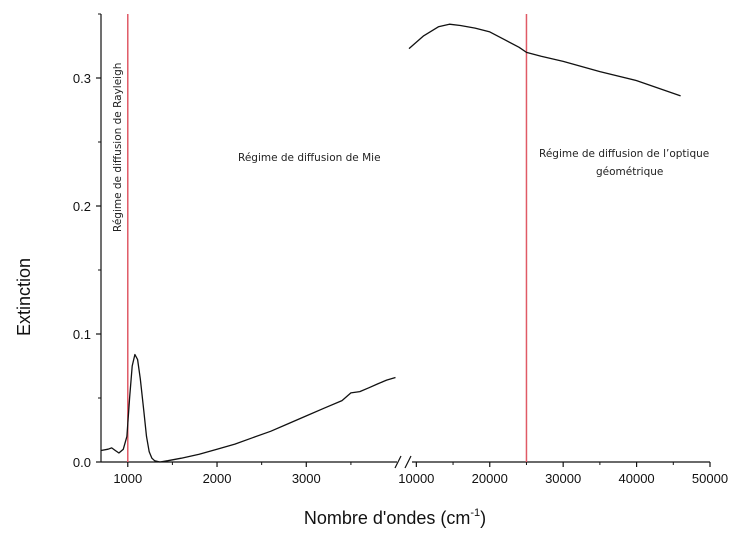  I want to click on x-axis-title-main: Nombre d'ondes (cm, so click(387, 518).